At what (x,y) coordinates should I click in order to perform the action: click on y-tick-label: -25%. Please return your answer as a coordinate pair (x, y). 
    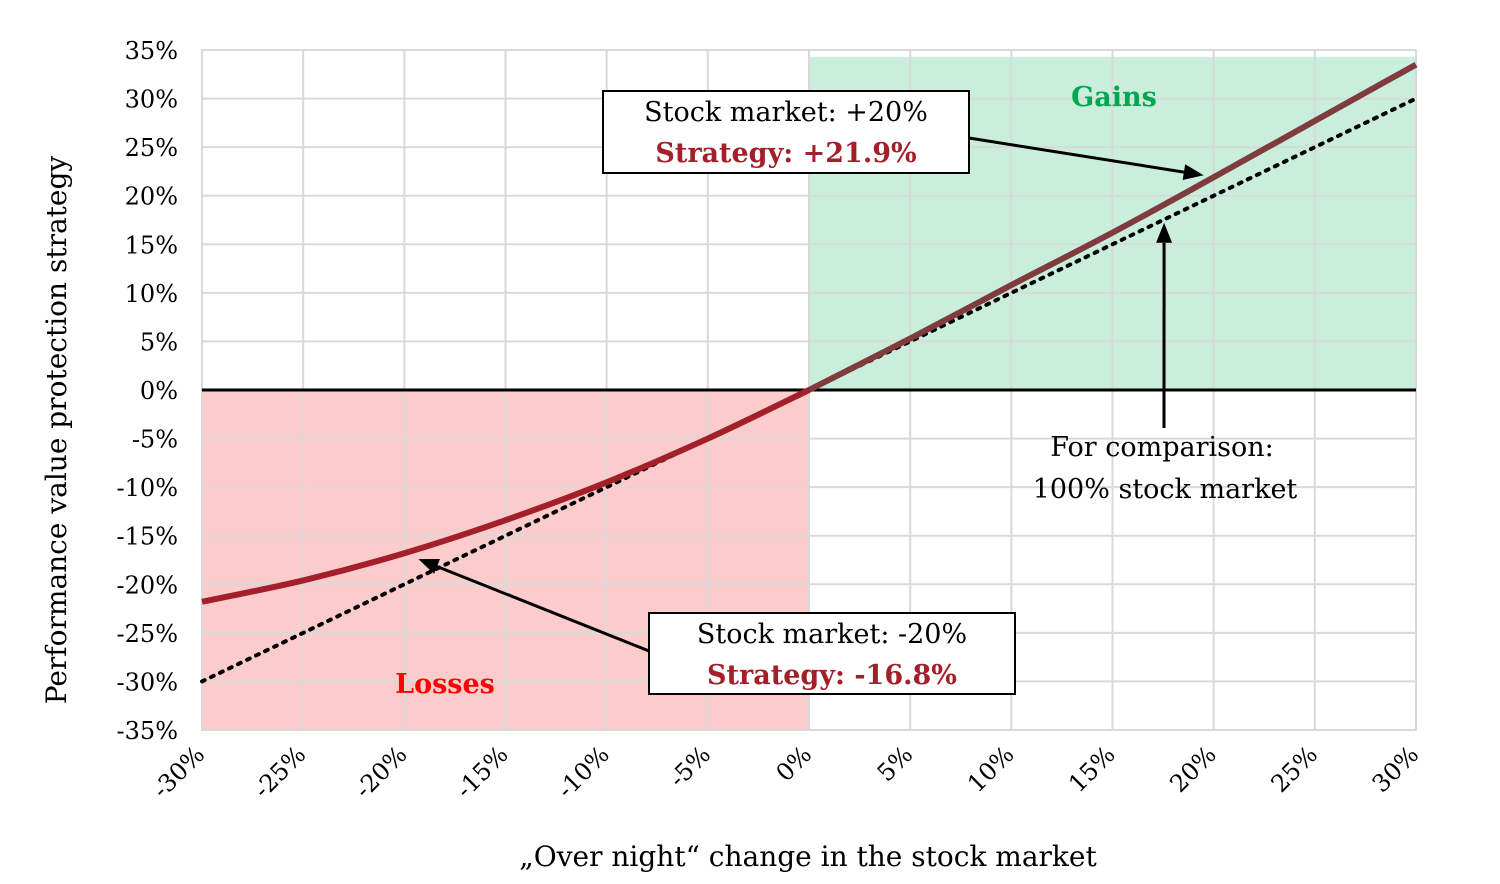
    Looking at the image, I should click on (147, 634).